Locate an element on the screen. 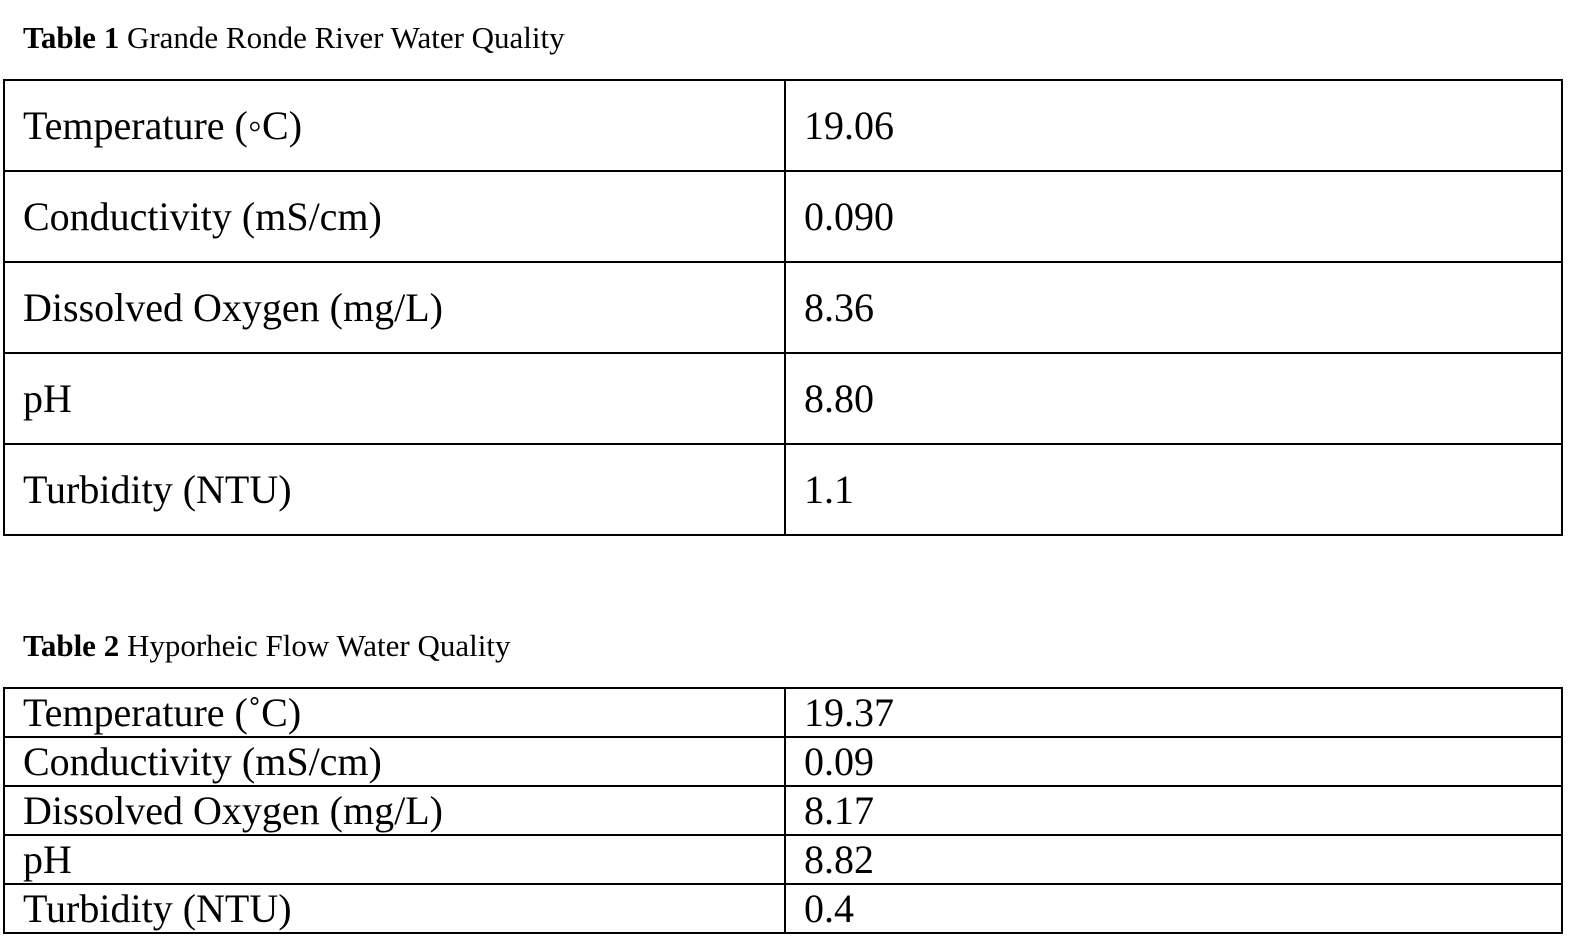 The image size is (1580, 950). value-cell: 8.36 is located at coordinates (1173, 307).